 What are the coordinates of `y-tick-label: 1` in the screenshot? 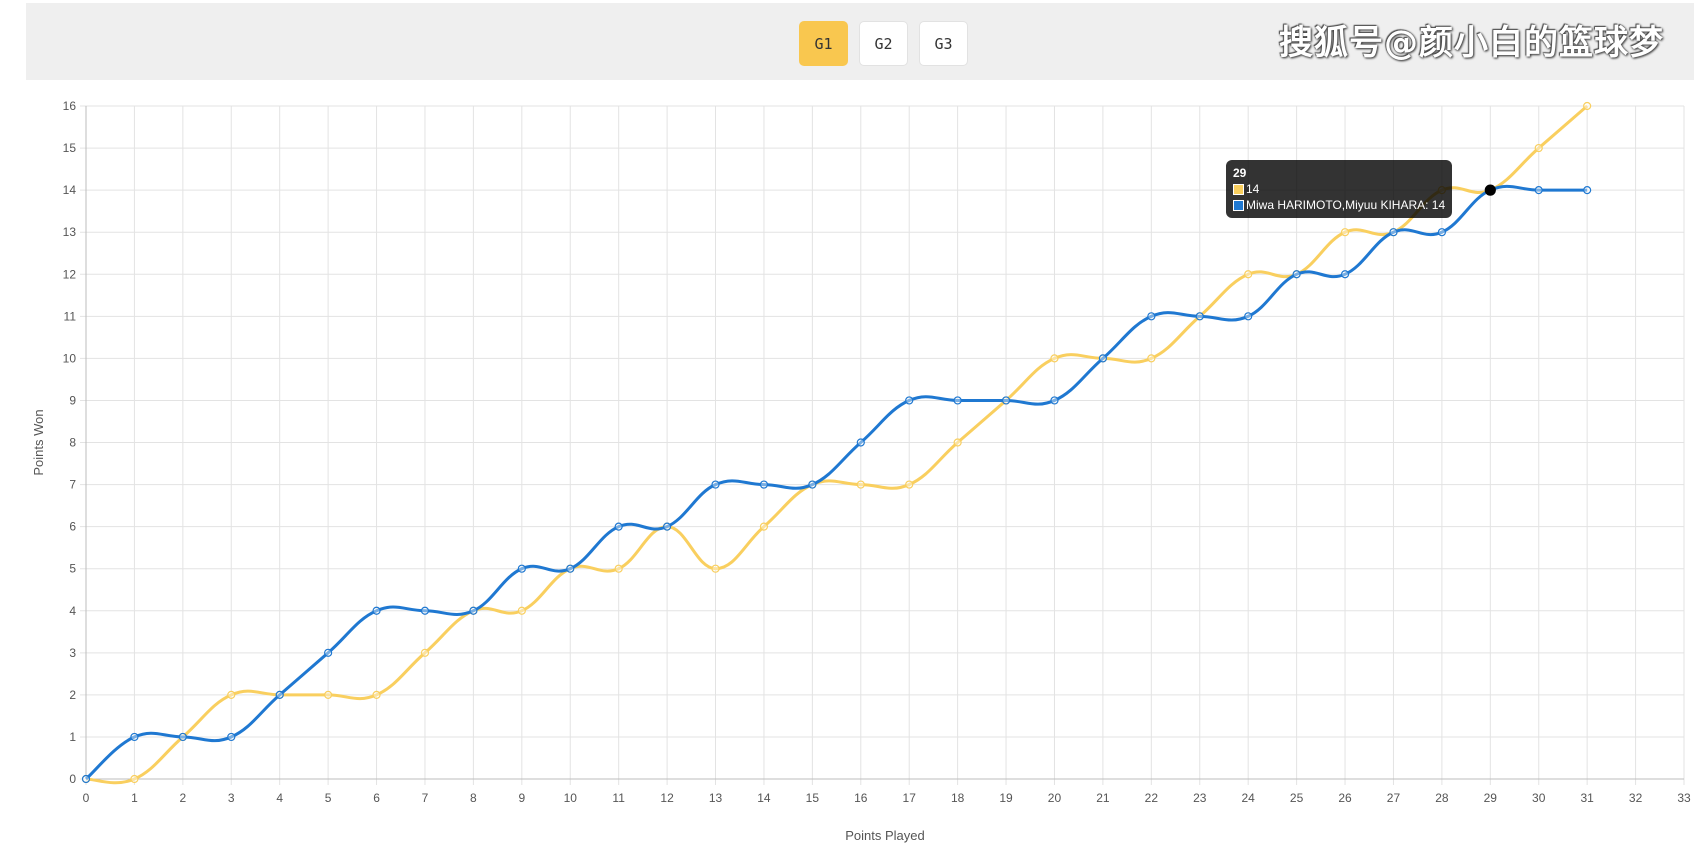 It's located at (72, 737).